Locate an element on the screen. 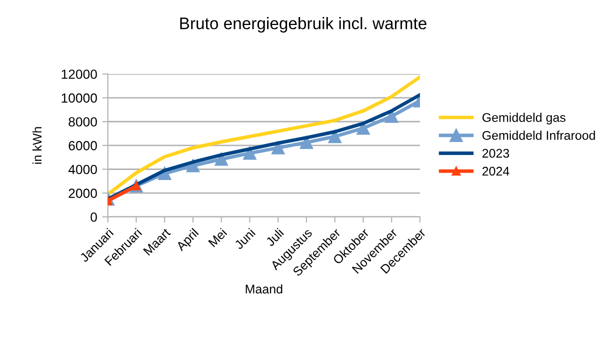 The image size is (606, 341). x-tick-label: Mei is located at coordinates (218, 238).